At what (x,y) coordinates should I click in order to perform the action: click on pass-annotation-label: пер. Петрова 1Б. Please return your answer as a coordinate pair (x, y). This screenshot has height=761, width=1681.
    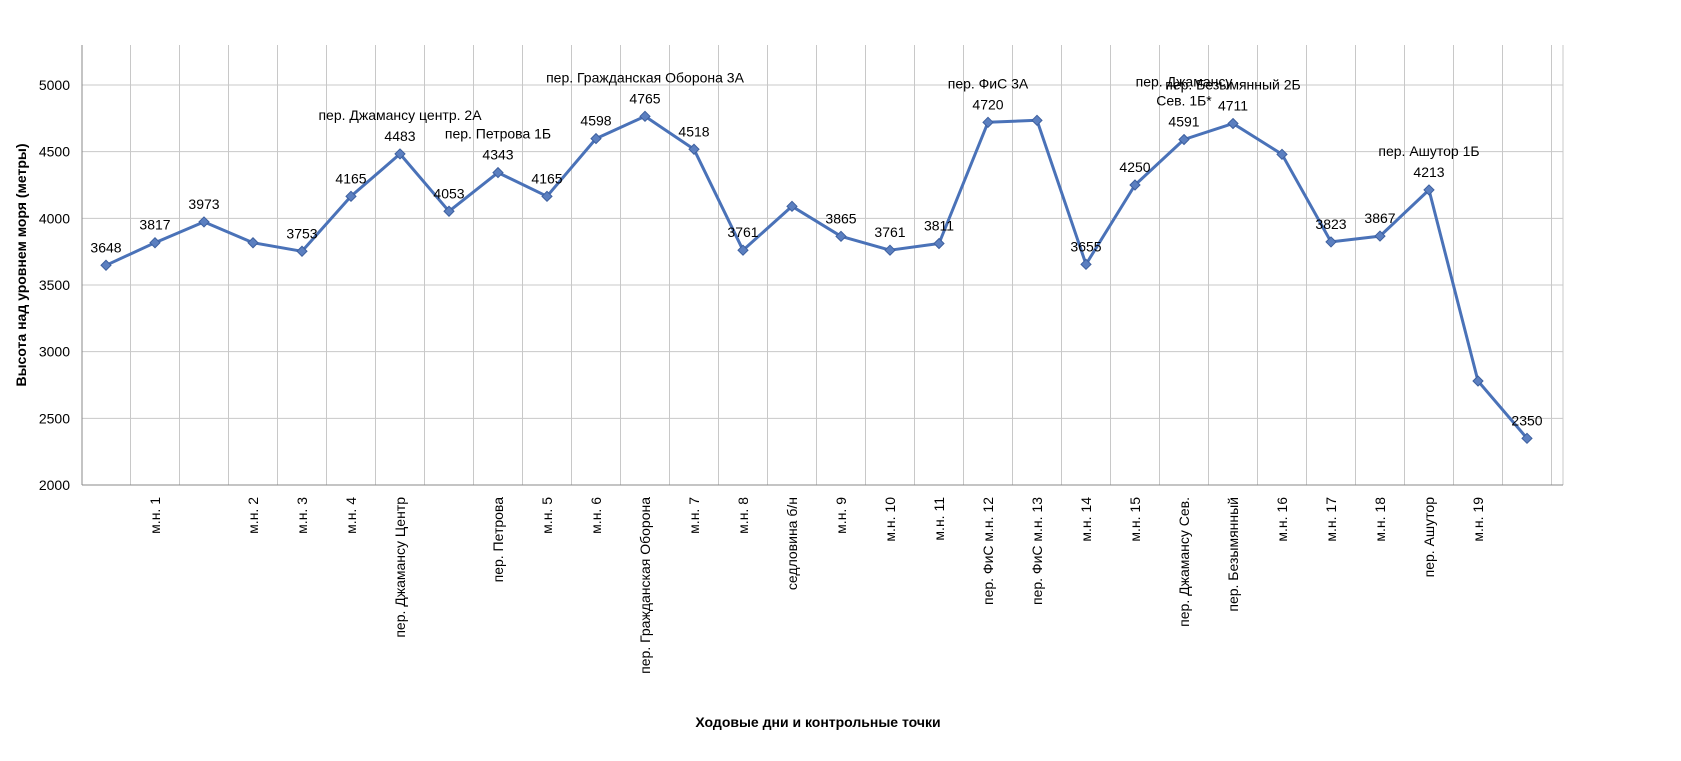
    Looking at the image, I should click on (498, 134).